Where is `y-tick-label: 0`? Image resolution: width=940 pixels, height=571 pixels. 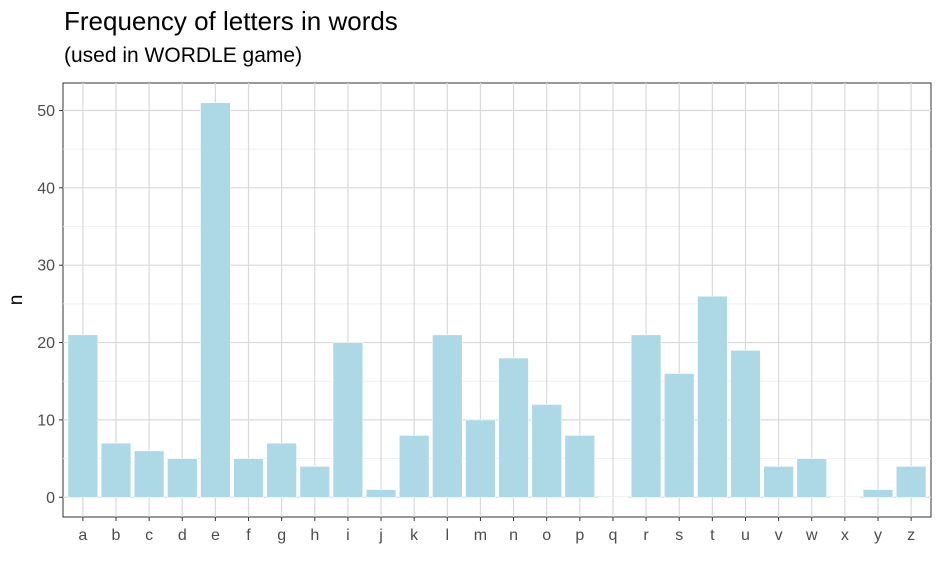
y-tick-label: 0 is located at coordinates (50, 498).